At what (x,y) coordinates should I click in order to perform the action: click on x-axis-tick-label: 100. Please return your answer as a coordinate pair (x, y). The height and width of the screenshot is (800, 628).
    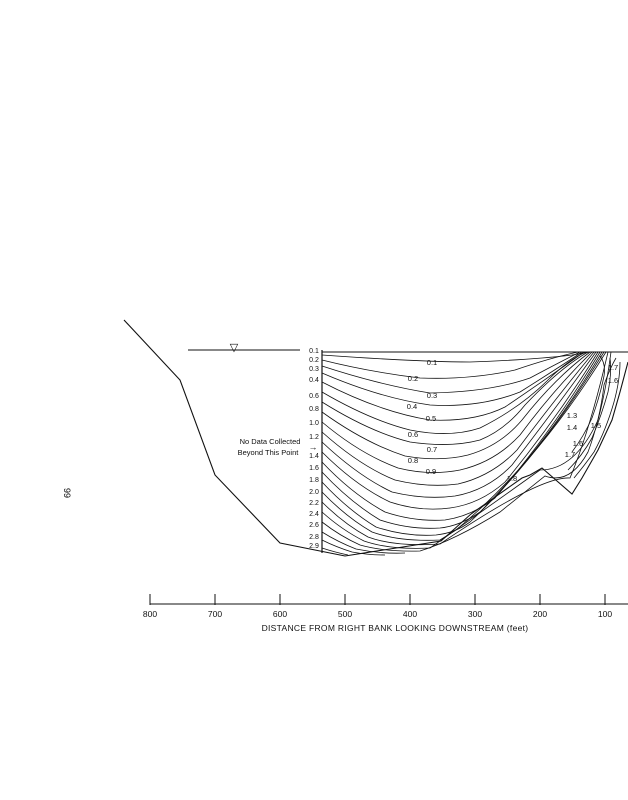
    Looking at the image, I should click on (605, 614).